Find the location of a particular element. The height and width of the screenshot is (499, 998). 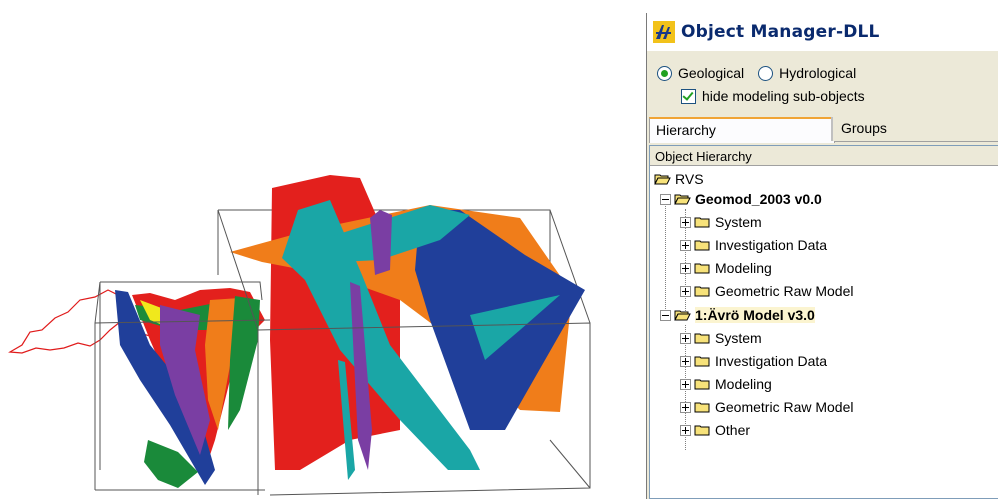

tree-node-model-1: Geomod_2003 v0.0 is located at coordinates (741, 199).